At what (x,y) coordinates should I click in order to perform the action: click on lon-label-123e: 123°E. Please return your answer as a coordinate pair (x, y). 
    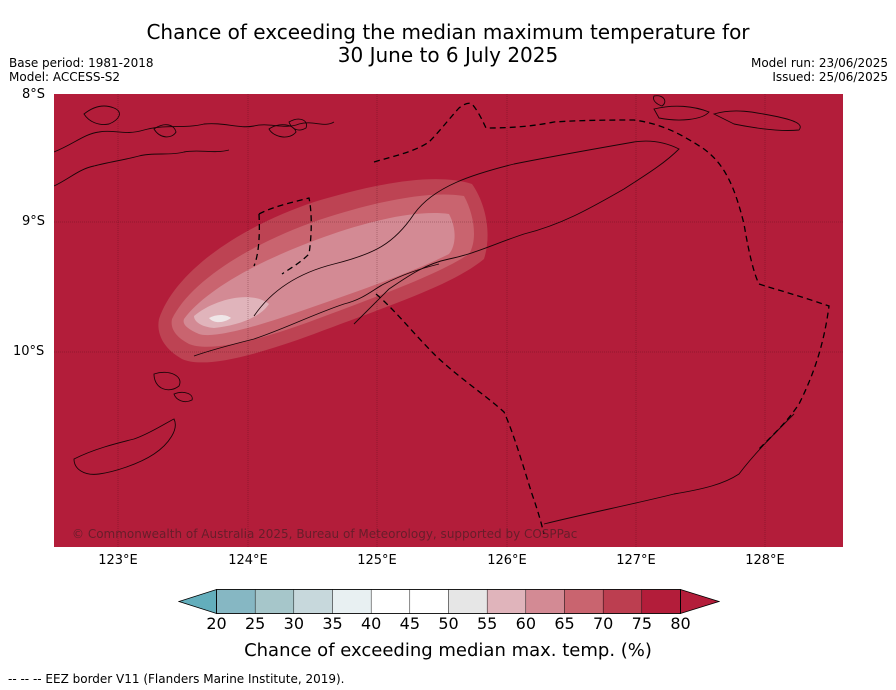
    Looking at the image, I should click on (118, 560).